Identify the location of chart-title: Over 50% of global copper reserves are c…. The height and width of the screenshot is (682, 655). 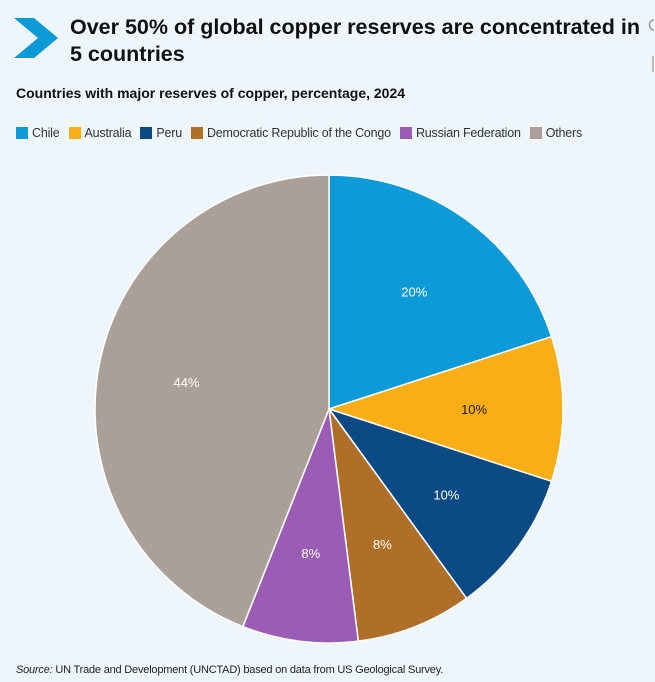
(355, 40).